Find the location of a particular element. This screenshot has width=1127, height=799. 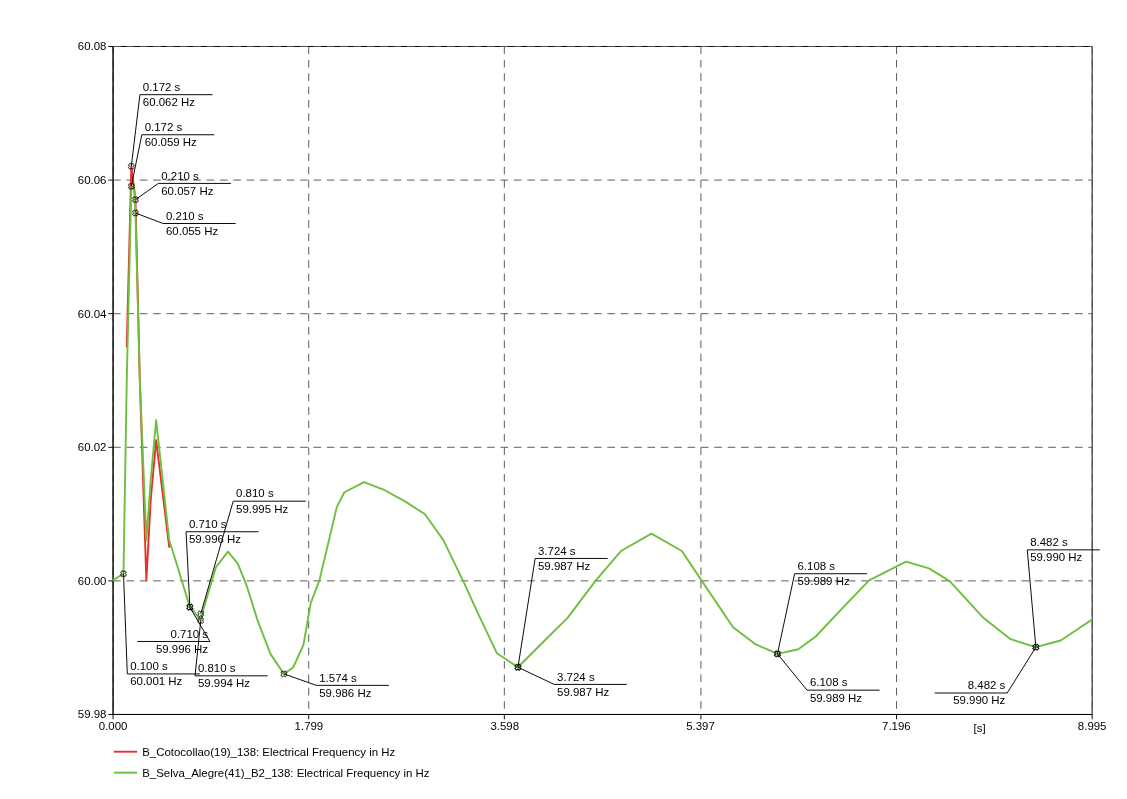

y-tick-label: 60.04 is located at coordinates (92, 313).